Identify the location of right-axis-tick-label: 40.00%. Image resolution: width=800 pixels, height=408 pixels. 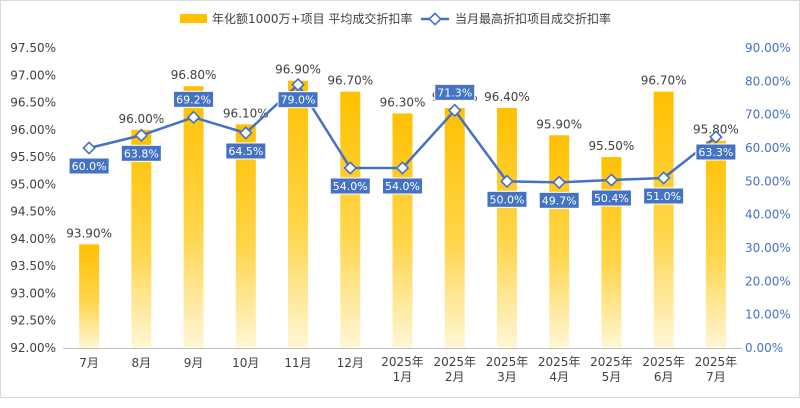
(768, 215).